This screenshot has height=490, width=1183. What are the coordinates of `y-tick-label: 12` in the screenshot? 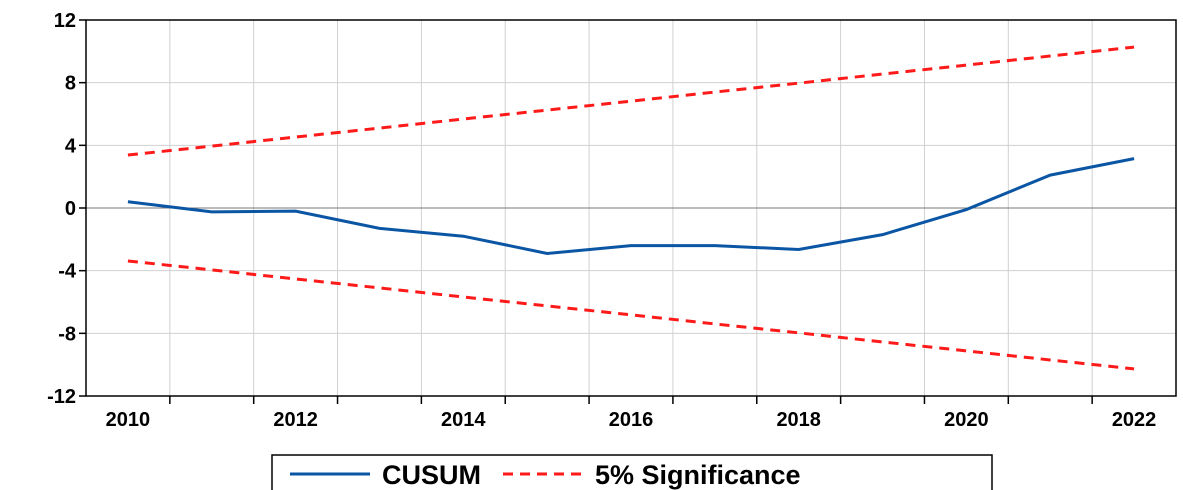 It's located at (65, 21).